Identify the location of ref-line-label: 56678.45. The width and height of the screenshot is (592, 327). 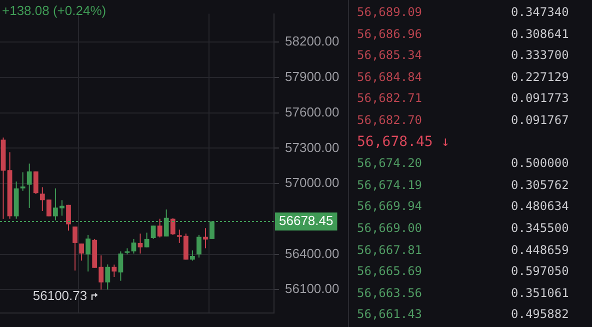
(306, 220).